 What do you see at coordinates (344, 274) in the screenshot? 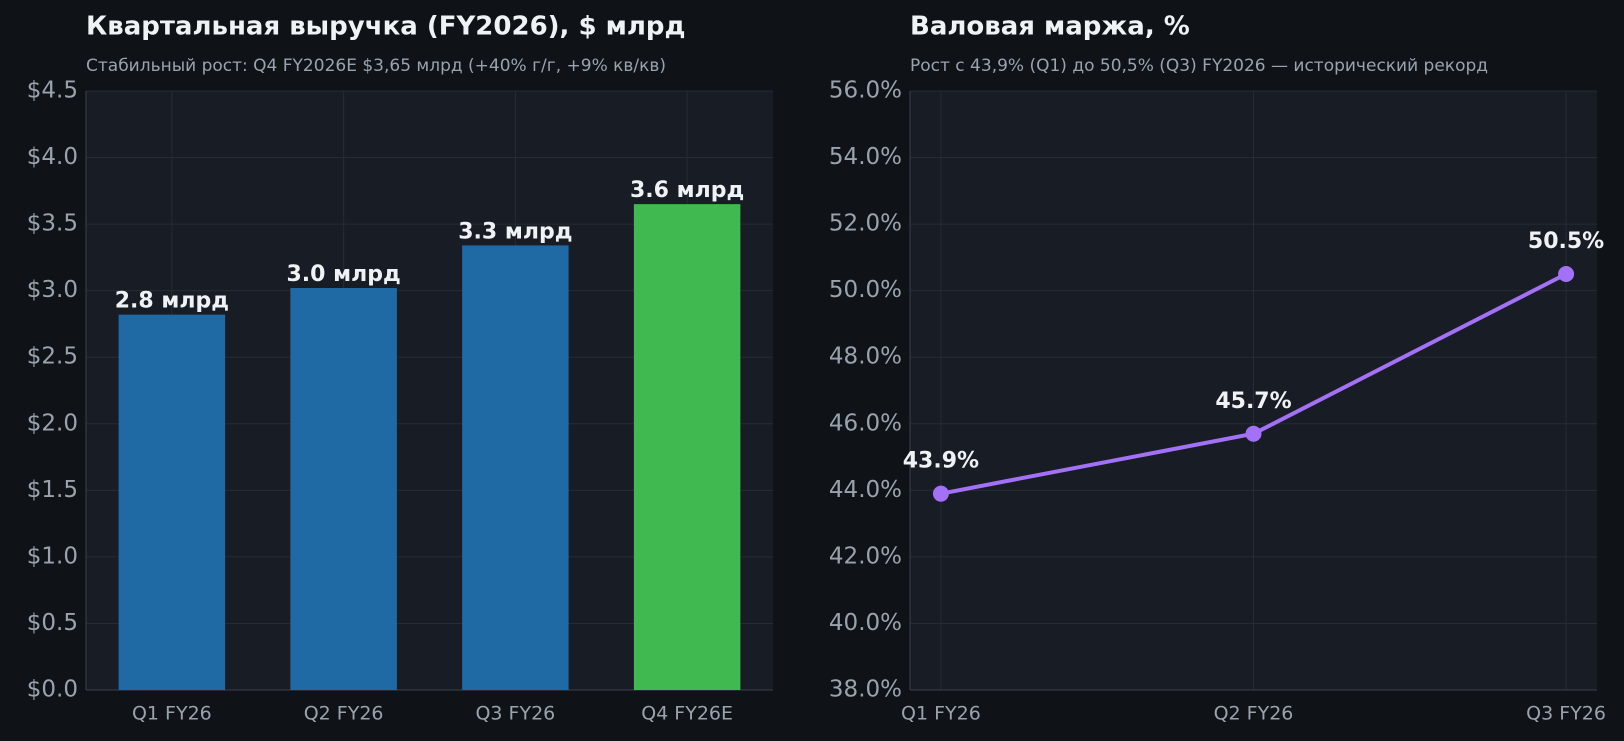
I see `value-label: 3.0 млрд` at bounding box center [344, 274].